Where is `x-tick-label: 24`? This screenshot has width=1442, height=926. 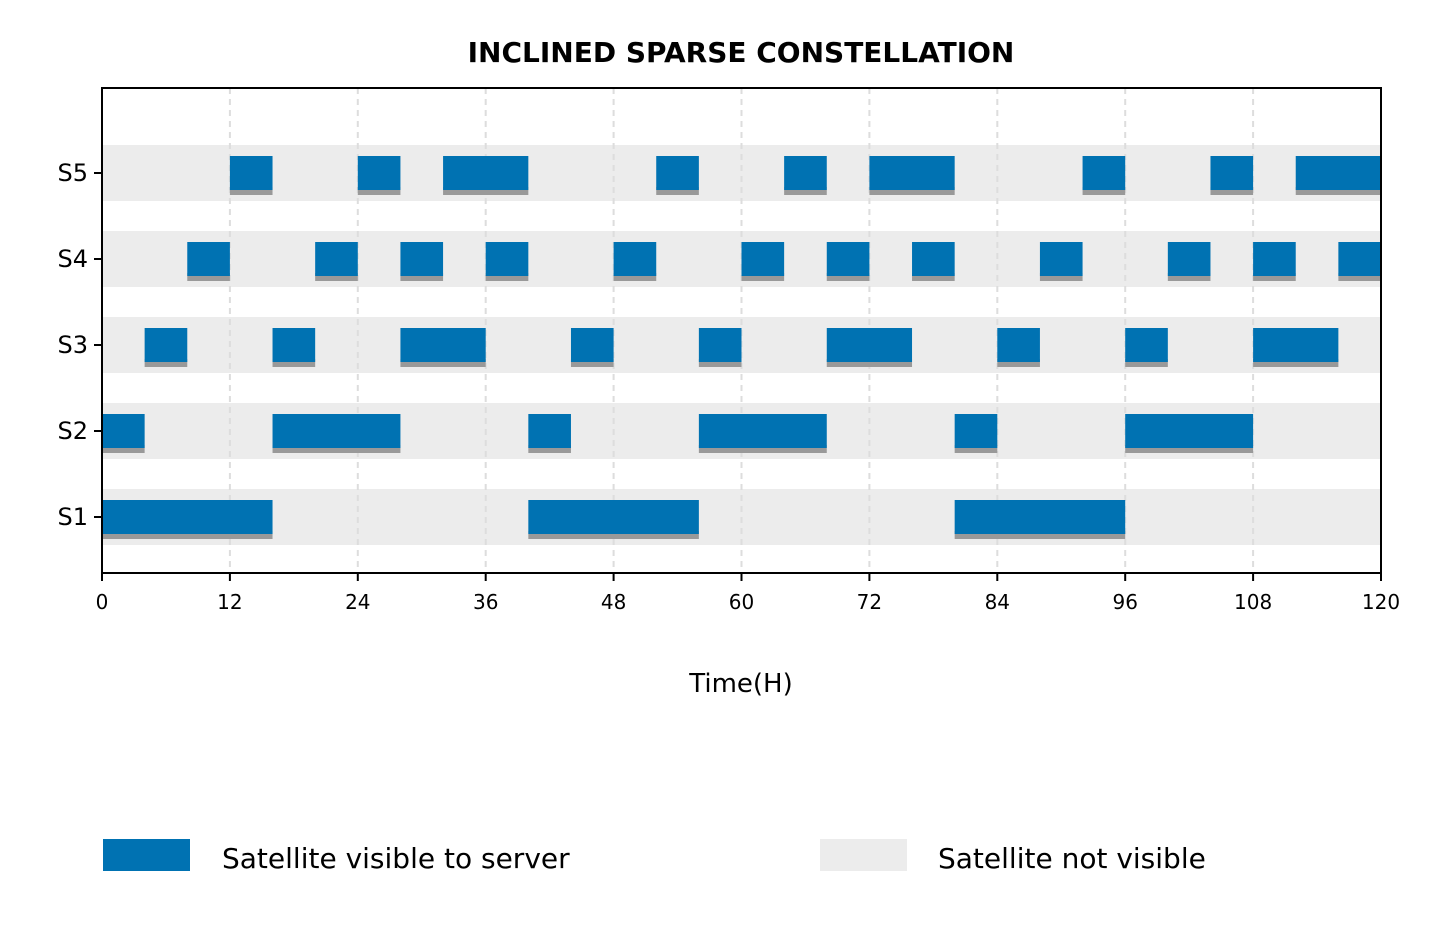 x-tick-label: 24 is located at coordinates (357, 602).